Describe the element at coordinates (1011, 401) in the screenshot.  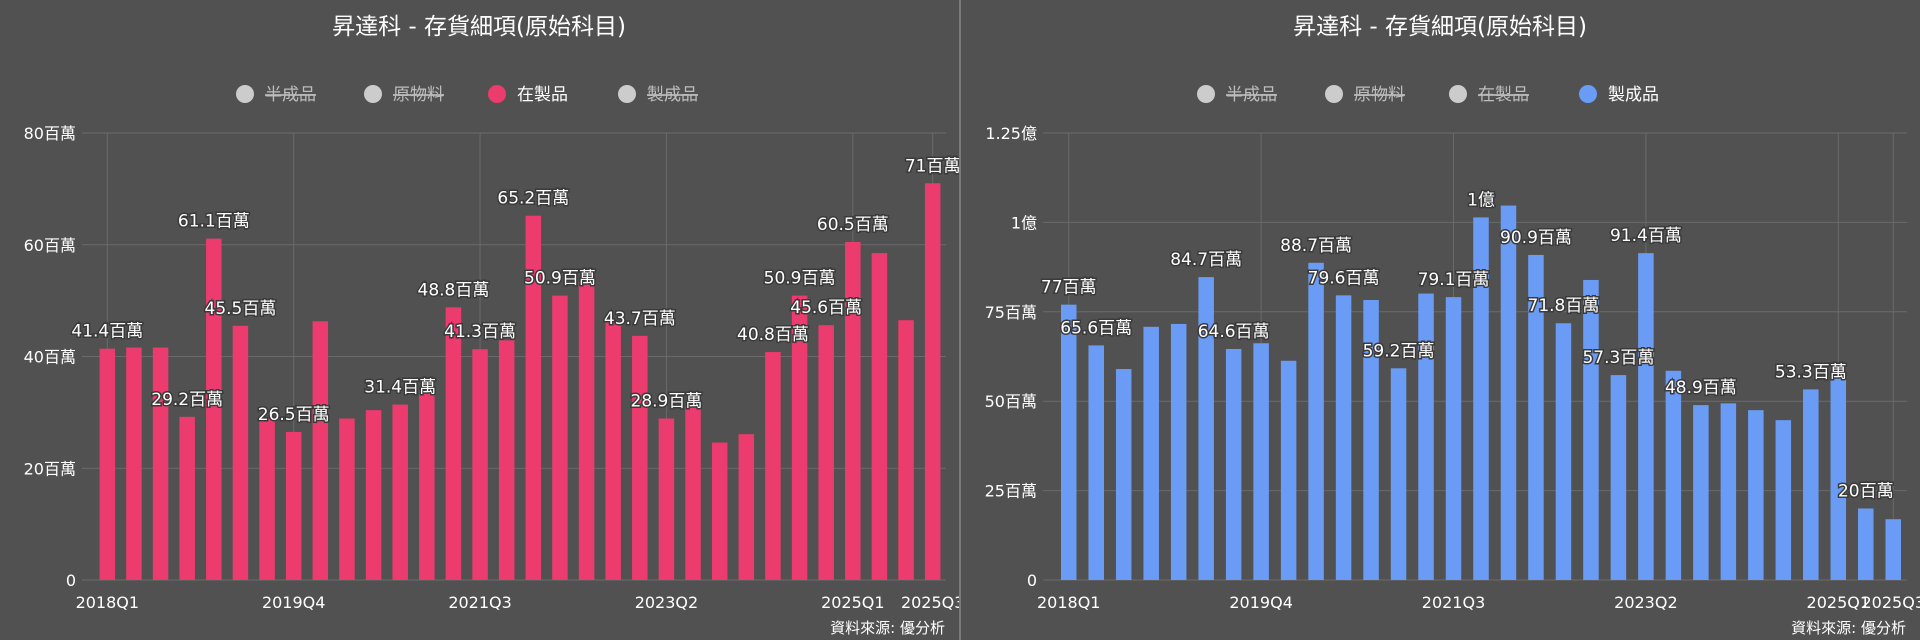
I see `y-tick-label: 50百萬` at that location.